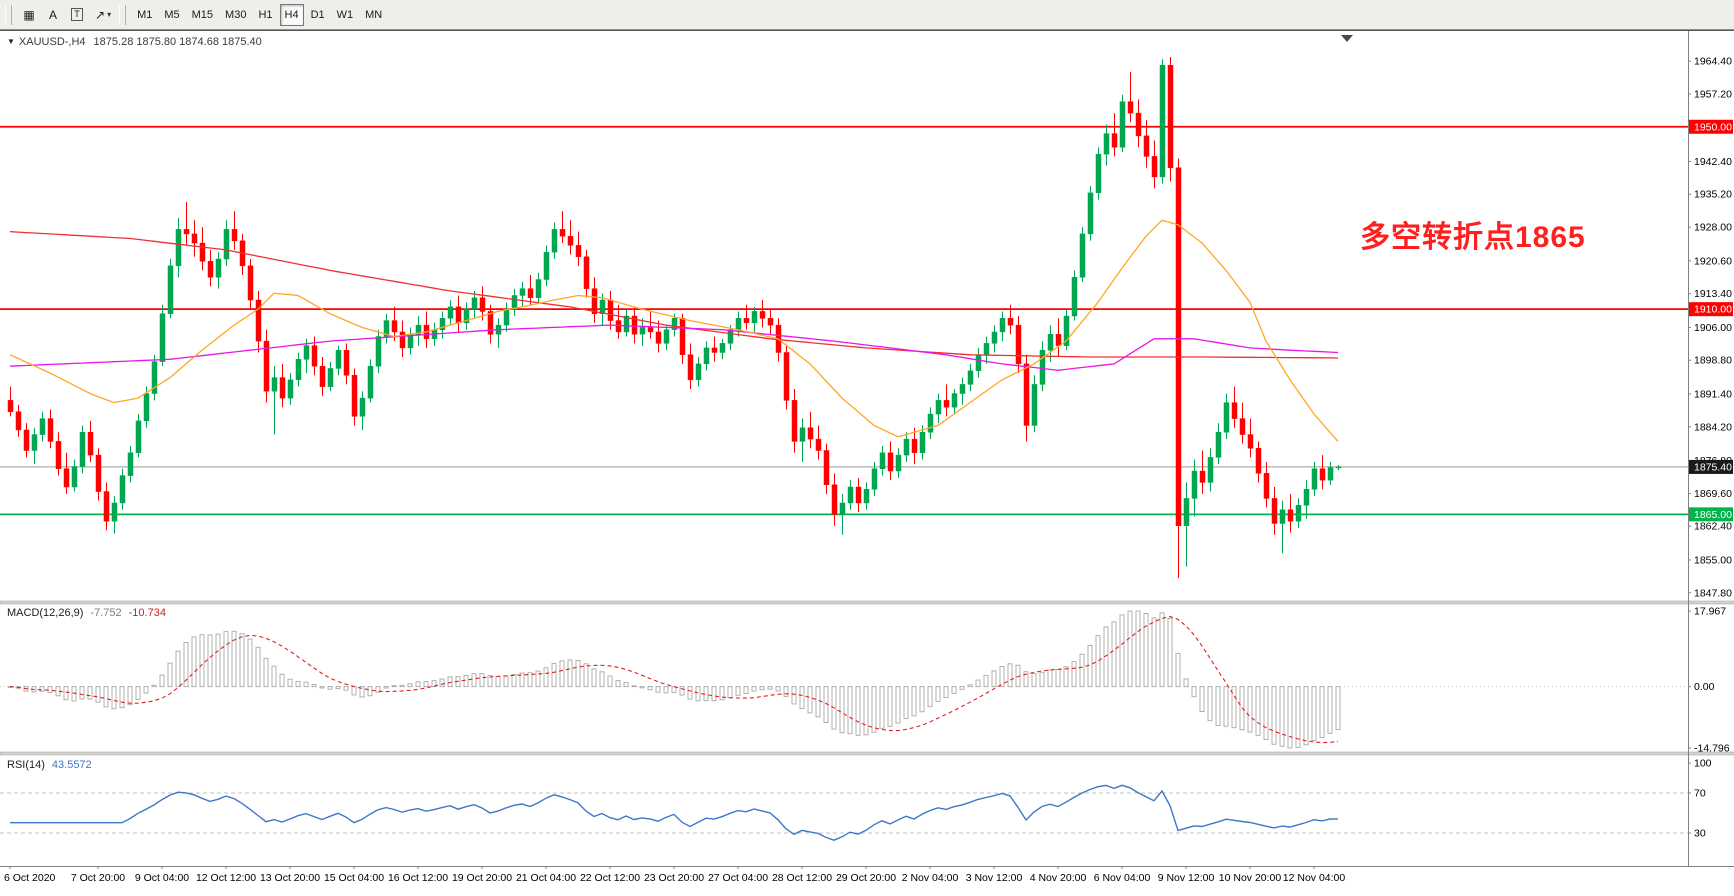  What do you see at coordinates (171, 15) in the screenshot?
I see `timeframe-m5-button: M5` at bounding box center [171, 15].